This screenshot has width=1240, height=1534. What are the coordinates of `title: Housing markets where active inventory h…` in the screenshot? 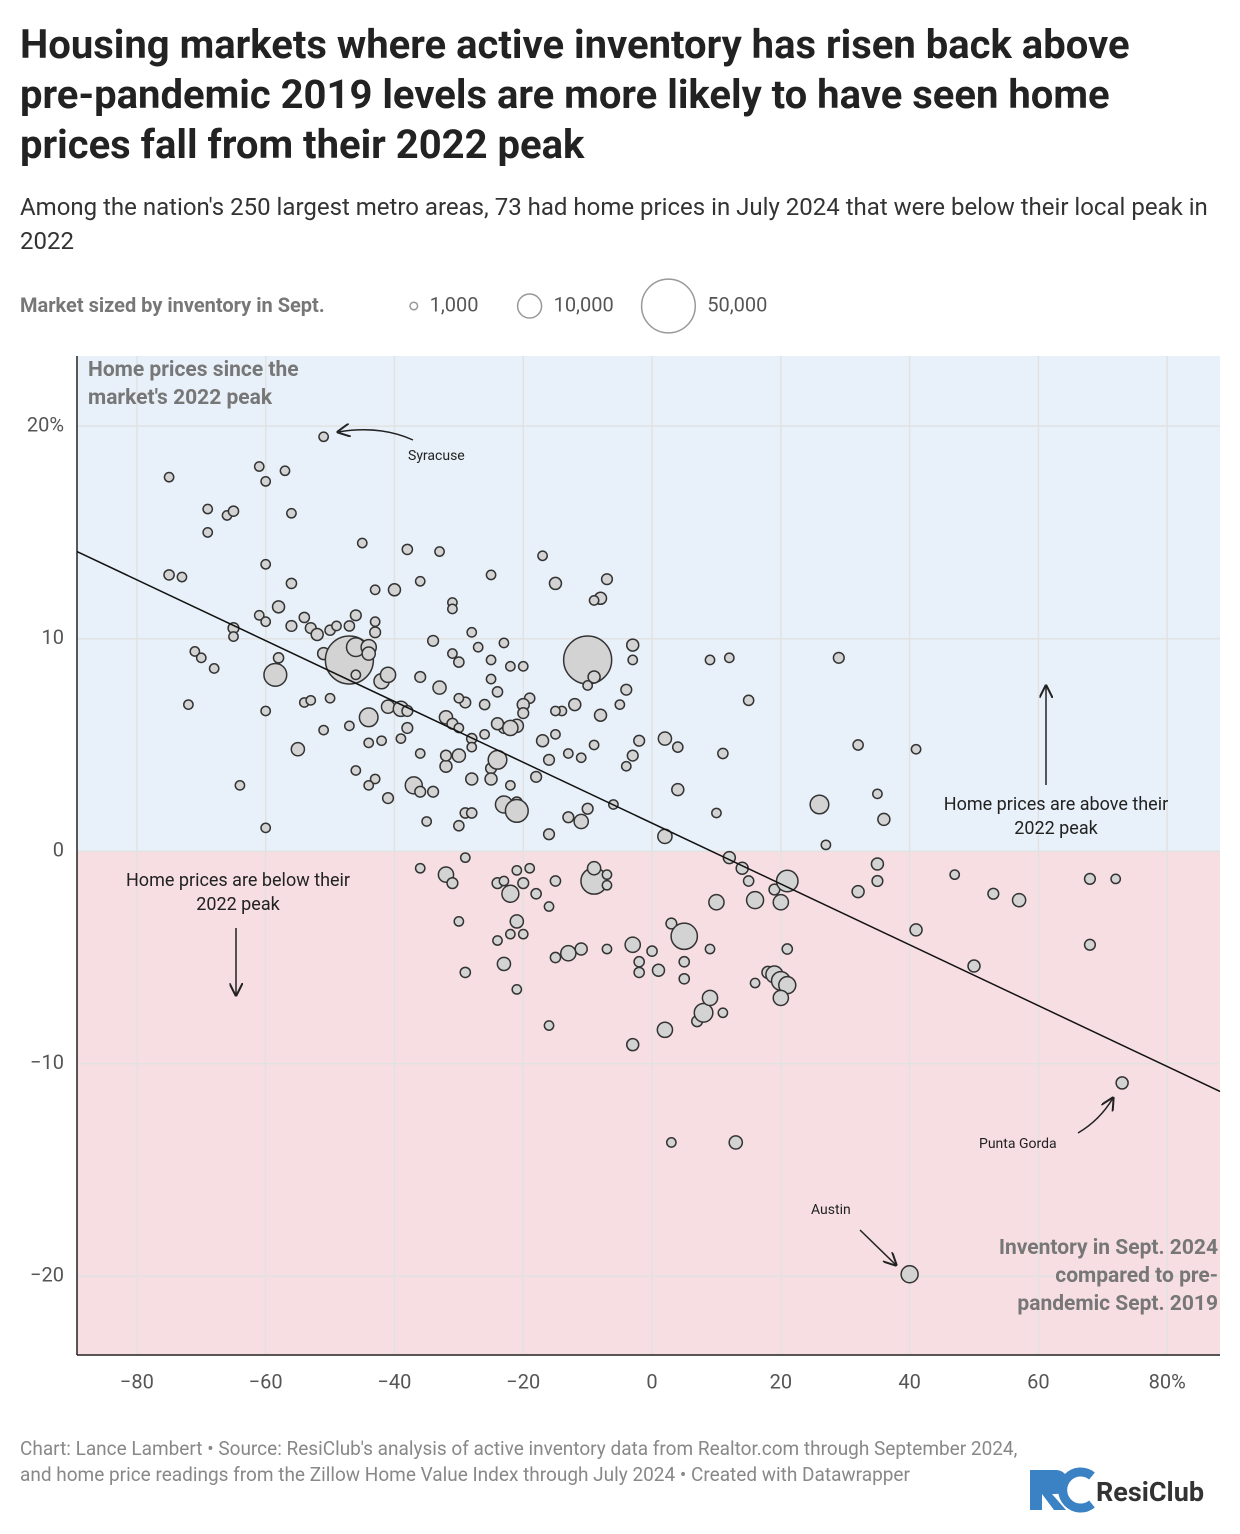 It's located at (575, 94).